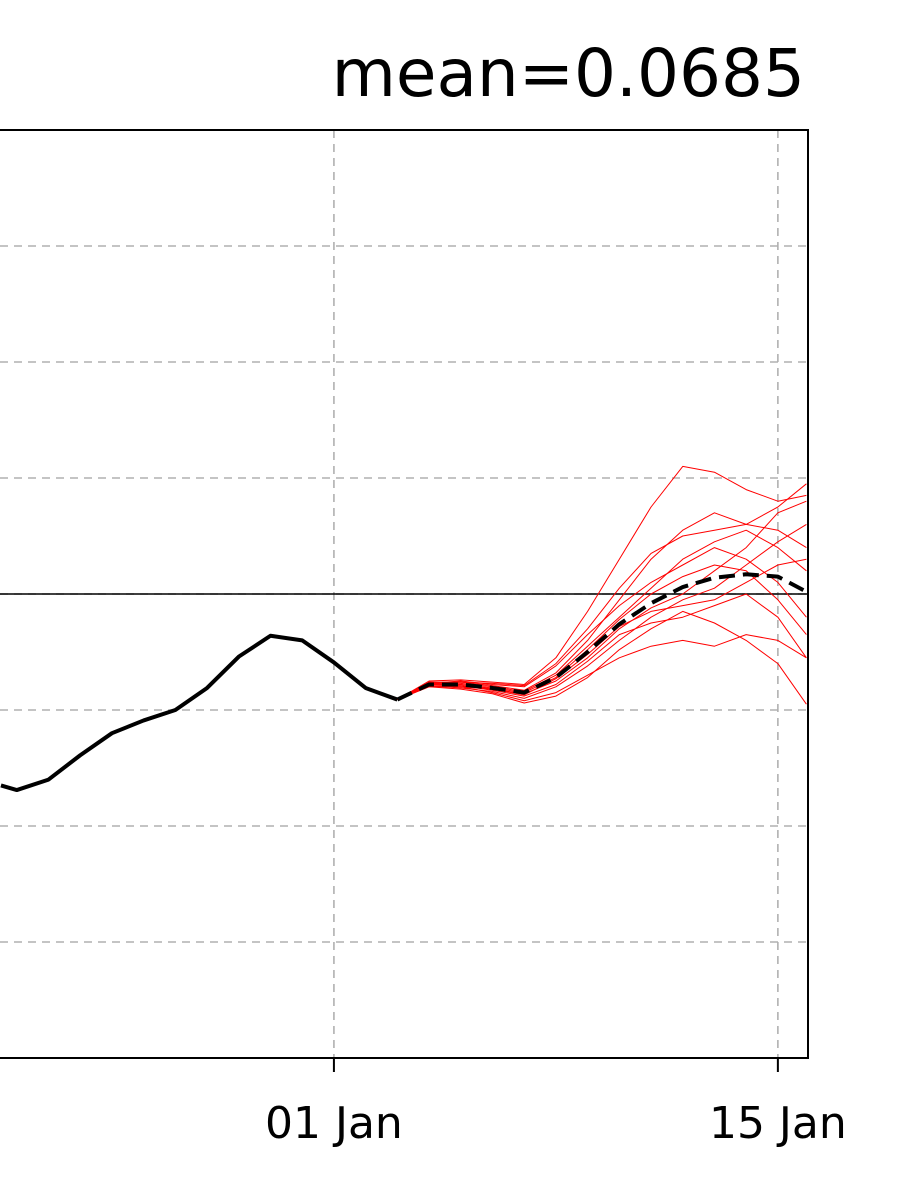 This screenshot has width=920, height=1200. I want to click on x-tick-label: 15 Jan, so click(778, 1123).